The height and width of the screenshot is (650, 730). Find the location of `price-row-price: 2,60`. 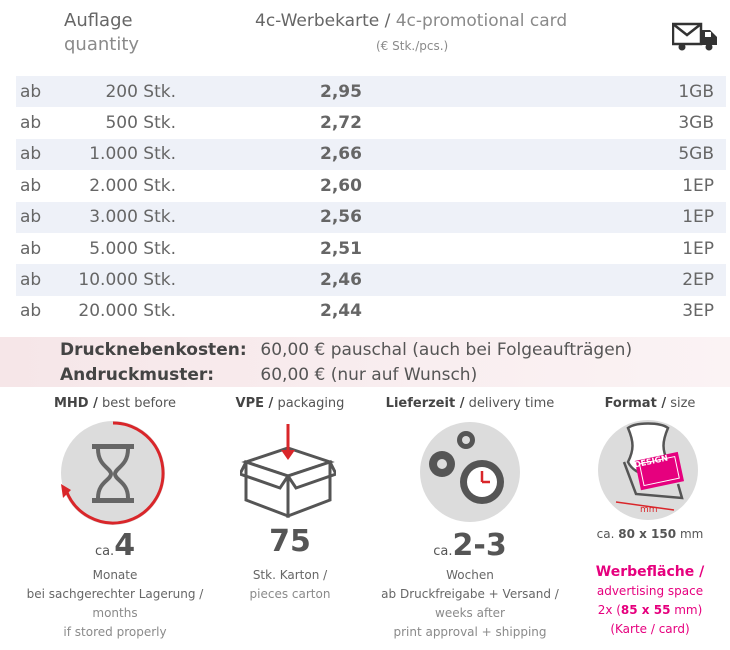

price-row-price: 2,60 is located at coordinates (341, 185).